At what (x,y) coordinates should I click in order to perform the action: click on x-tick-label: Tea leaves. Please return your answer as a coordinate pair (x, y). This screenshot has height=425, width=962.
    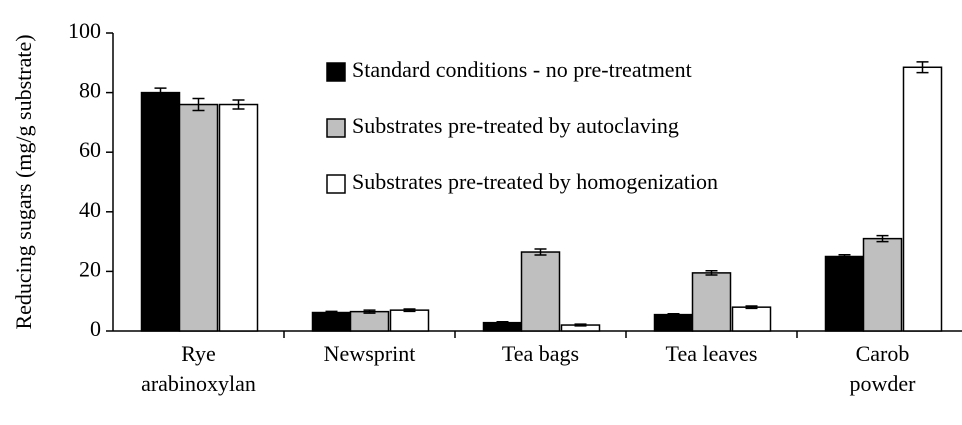
    Looking at the image, I should click on (711, 353).